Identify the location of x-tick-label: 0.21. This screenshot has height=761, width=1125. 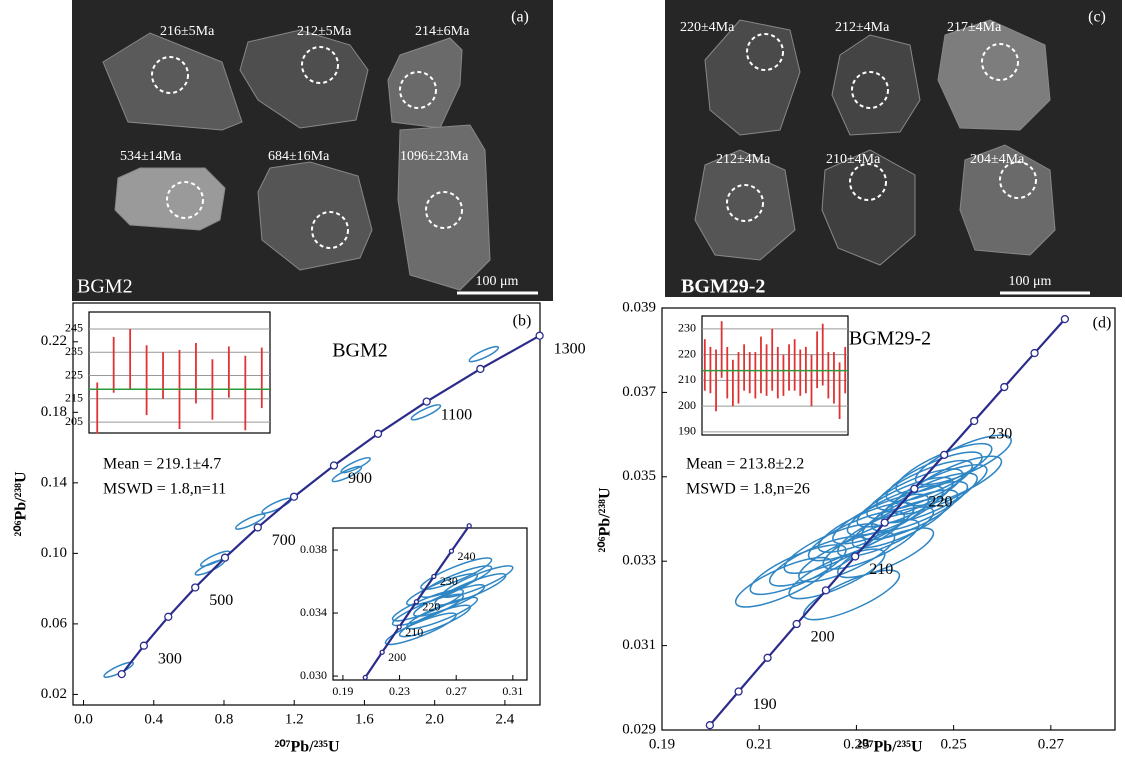
(759, 744).